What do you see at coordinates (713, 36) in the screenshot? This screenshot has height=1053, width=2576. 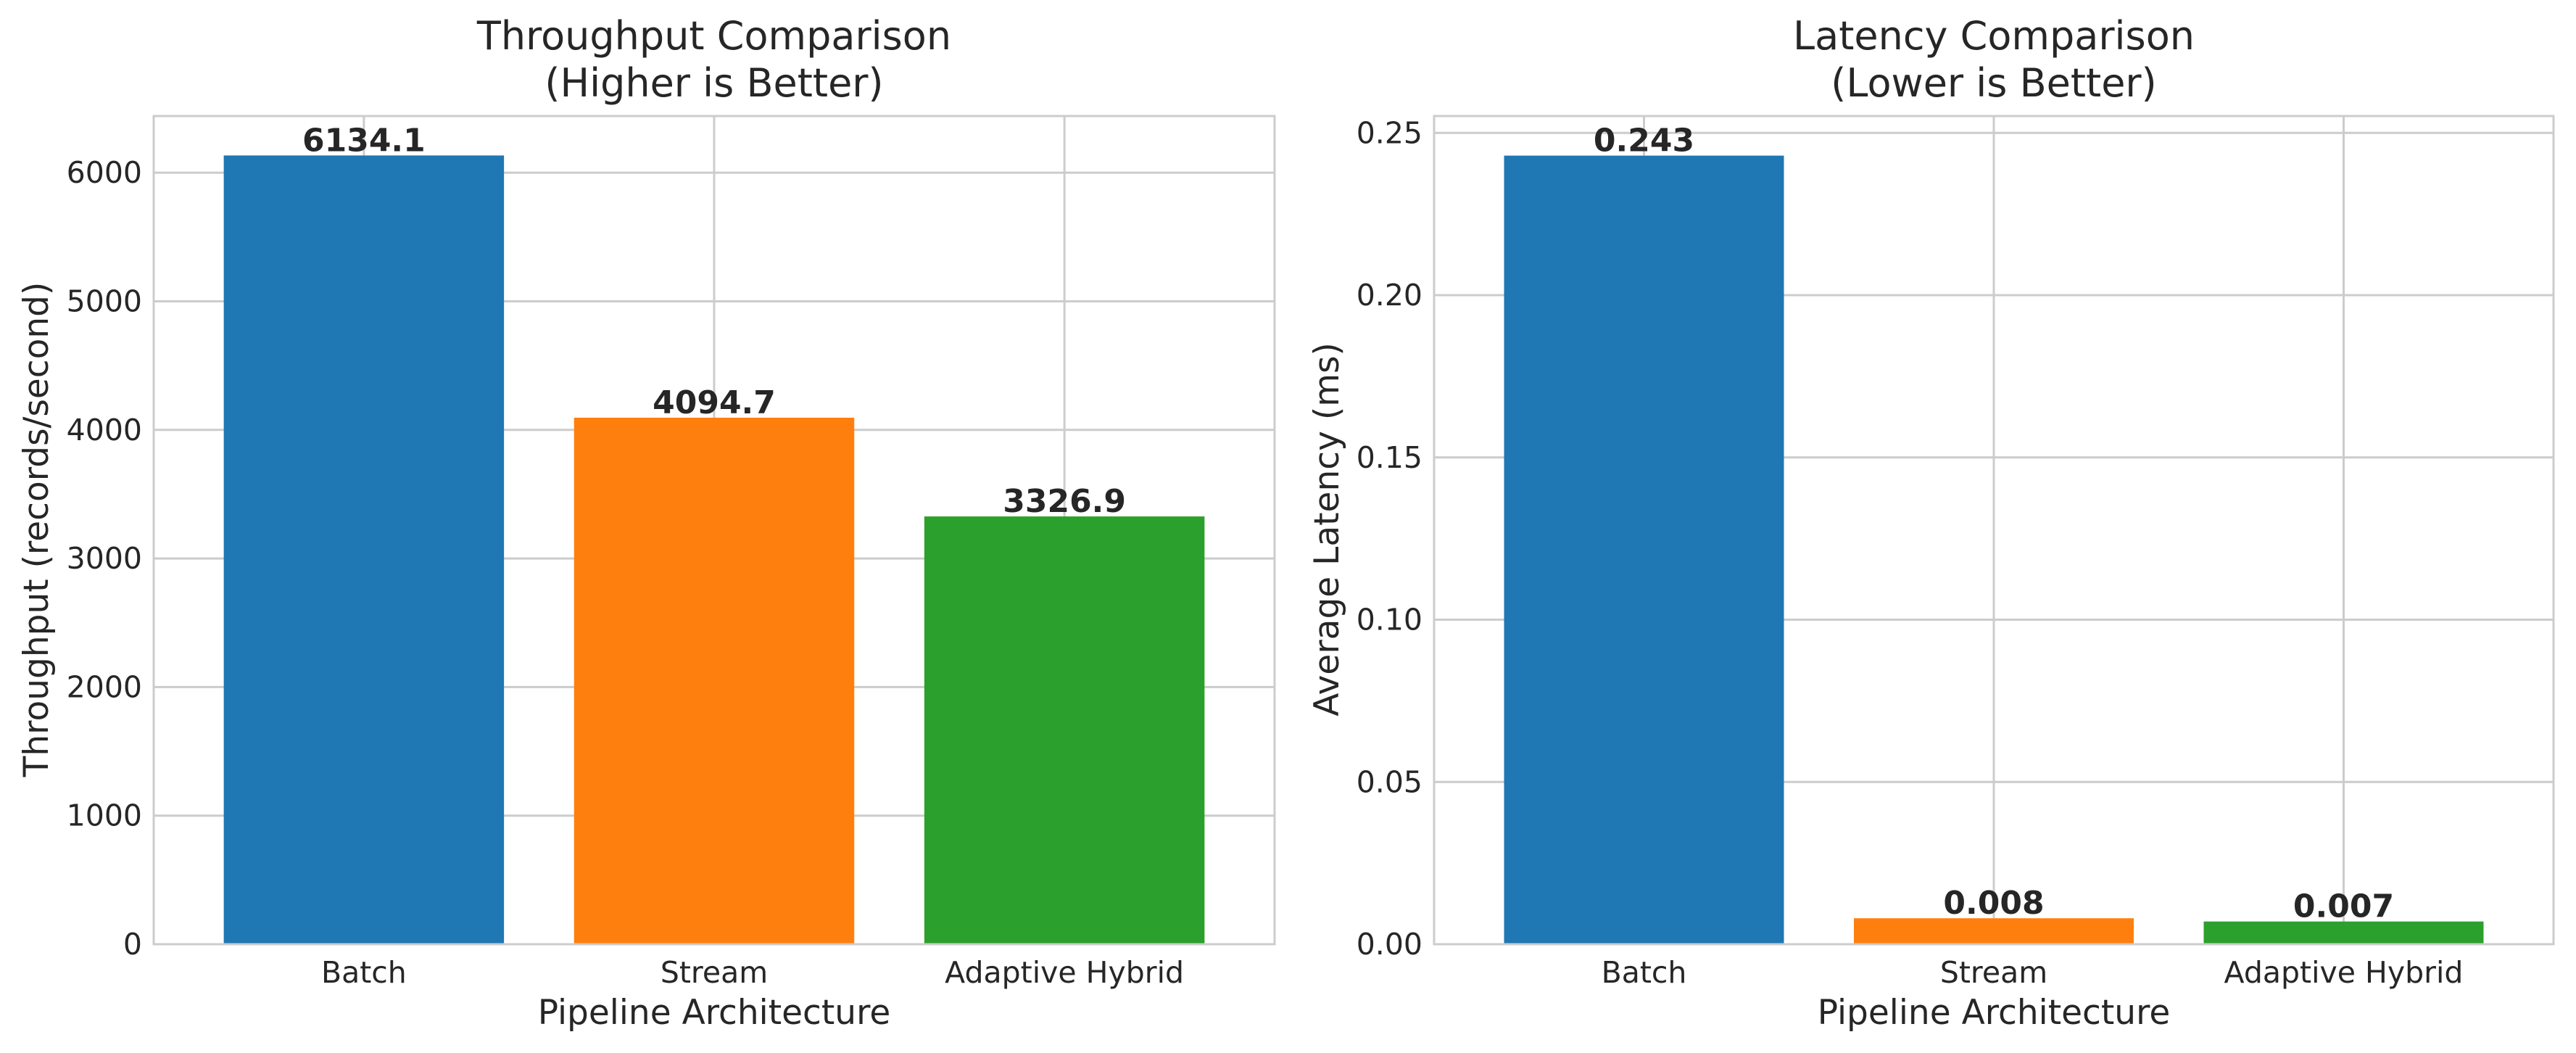 I see `throughput-title-line1: Throughput Comparison` at bounding box center [713, 36].